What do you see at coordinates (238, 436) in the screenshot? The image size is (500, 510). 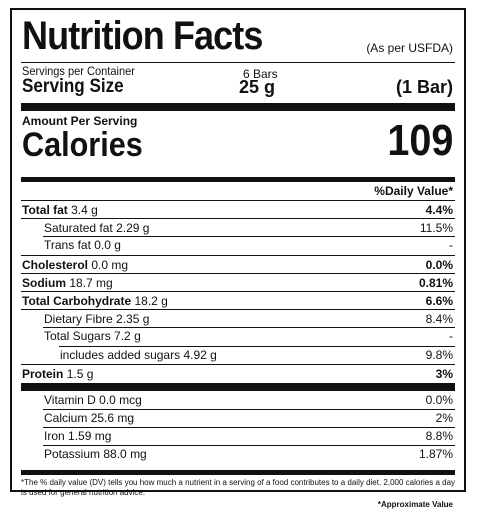 I see `vitamin-row-iron: Iron 1.59 mg 8.8%` at bounding box center [238, 436].